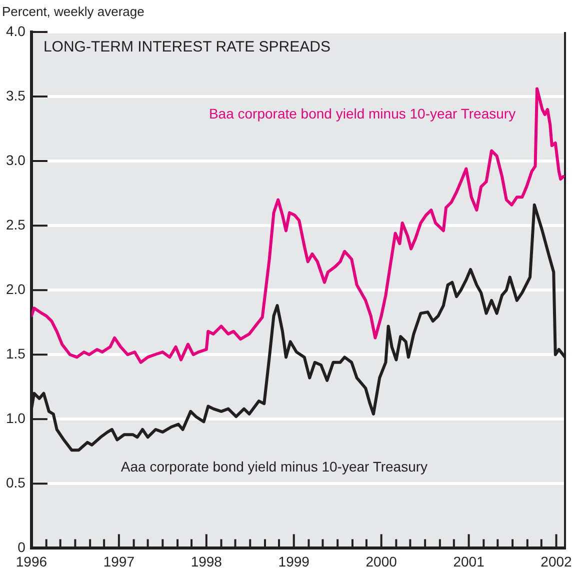 The height and width of the screenshot is (579, 578). What do you see at coordinates (16, 288) in the screenshot?
I see `y-tick-label: 2.0` at bounding box center [16, 288].